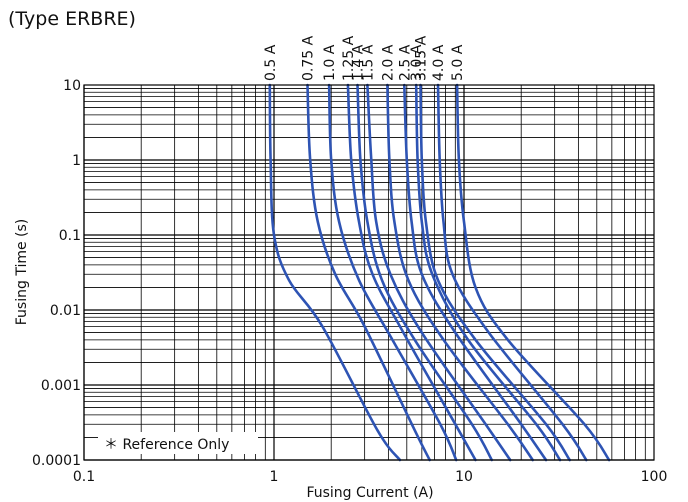  I want to click on x-tick-label: 10, so click(464, 477).